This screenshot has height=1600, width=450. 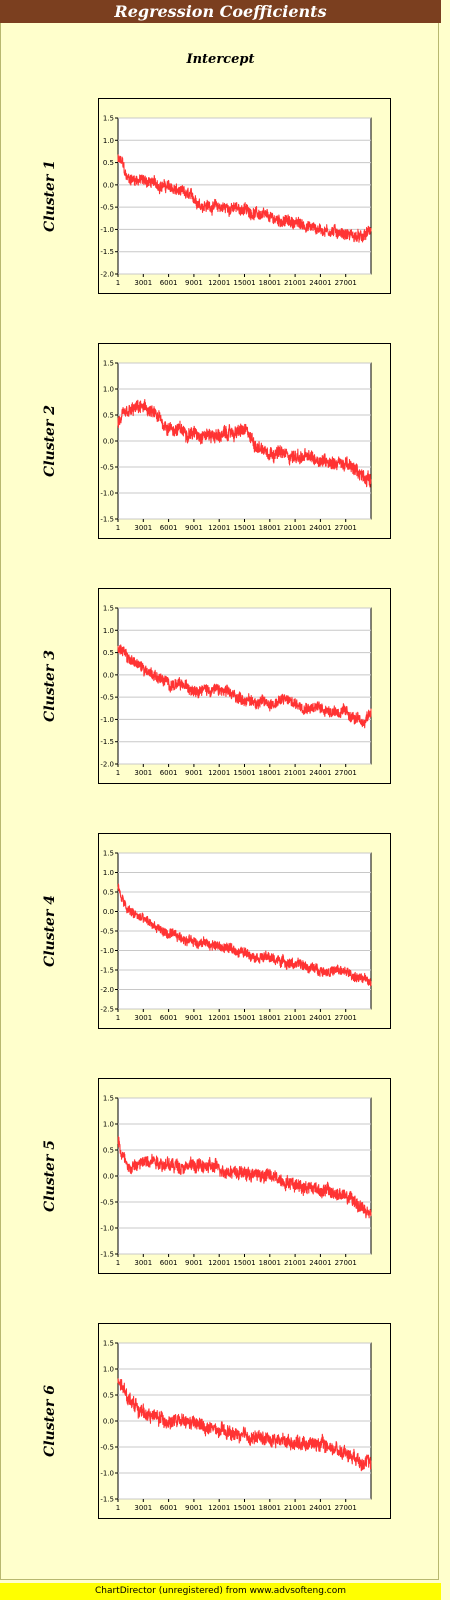 I want to click on cluster-label-text: Cluster 3, so click(x=50, y=686).